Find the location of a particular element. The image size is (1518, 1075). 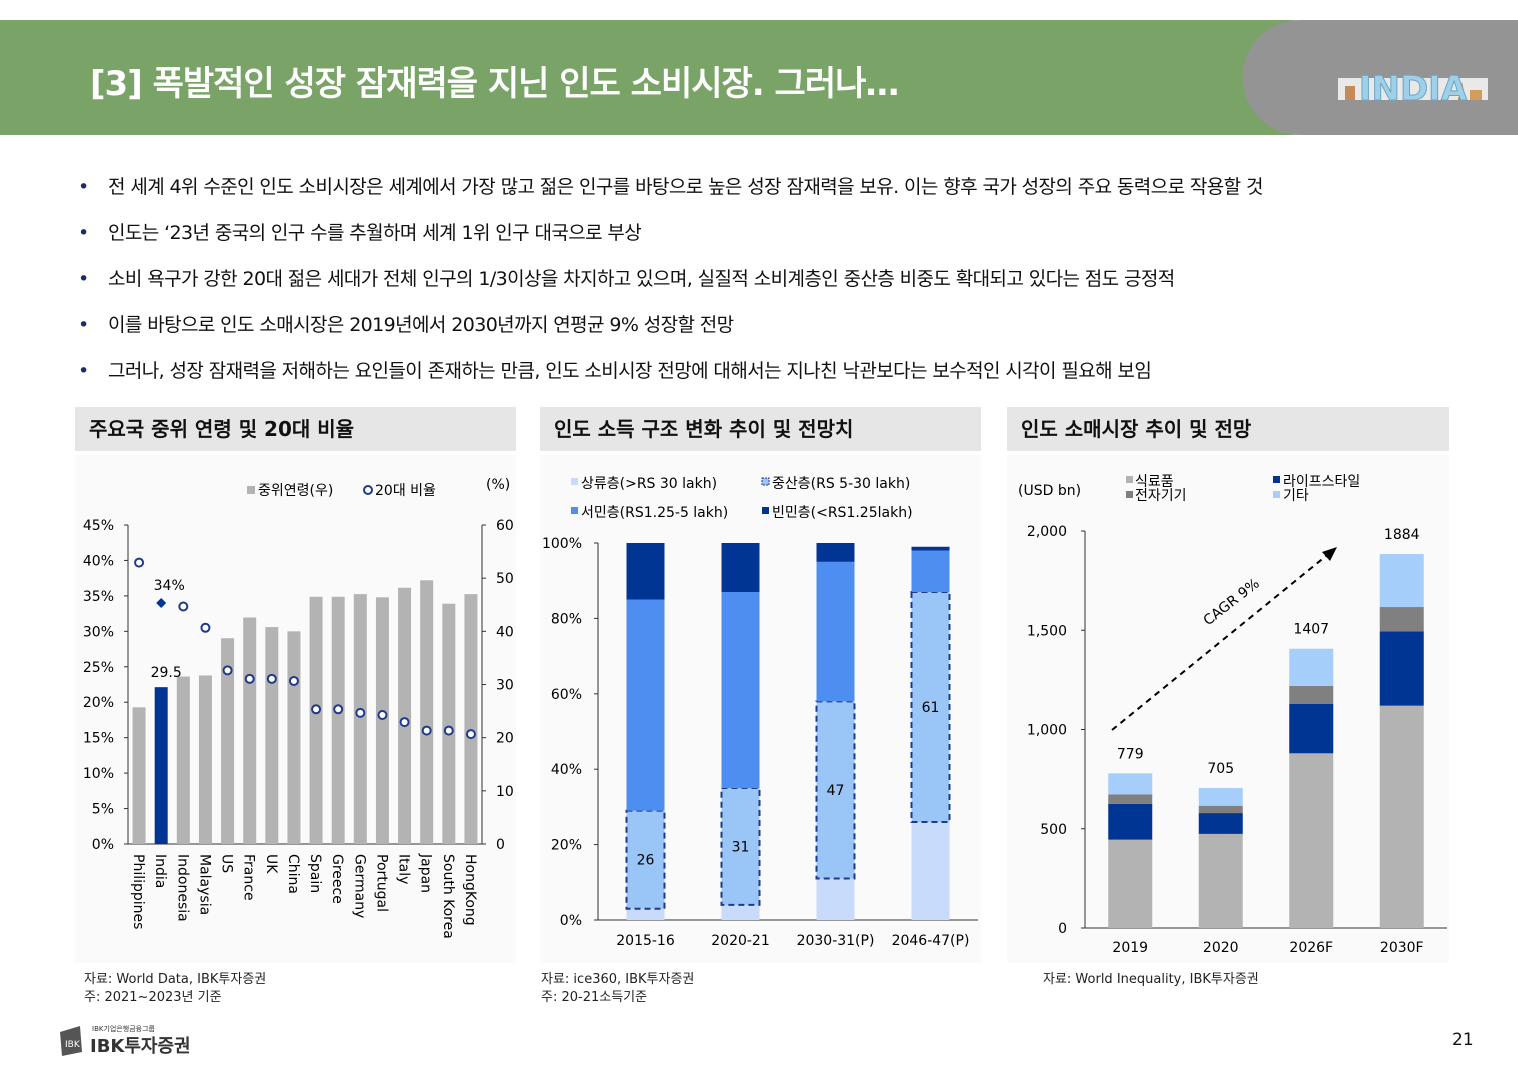

brand-name: IBK투자증권 is located at coordinates (140, 1046).